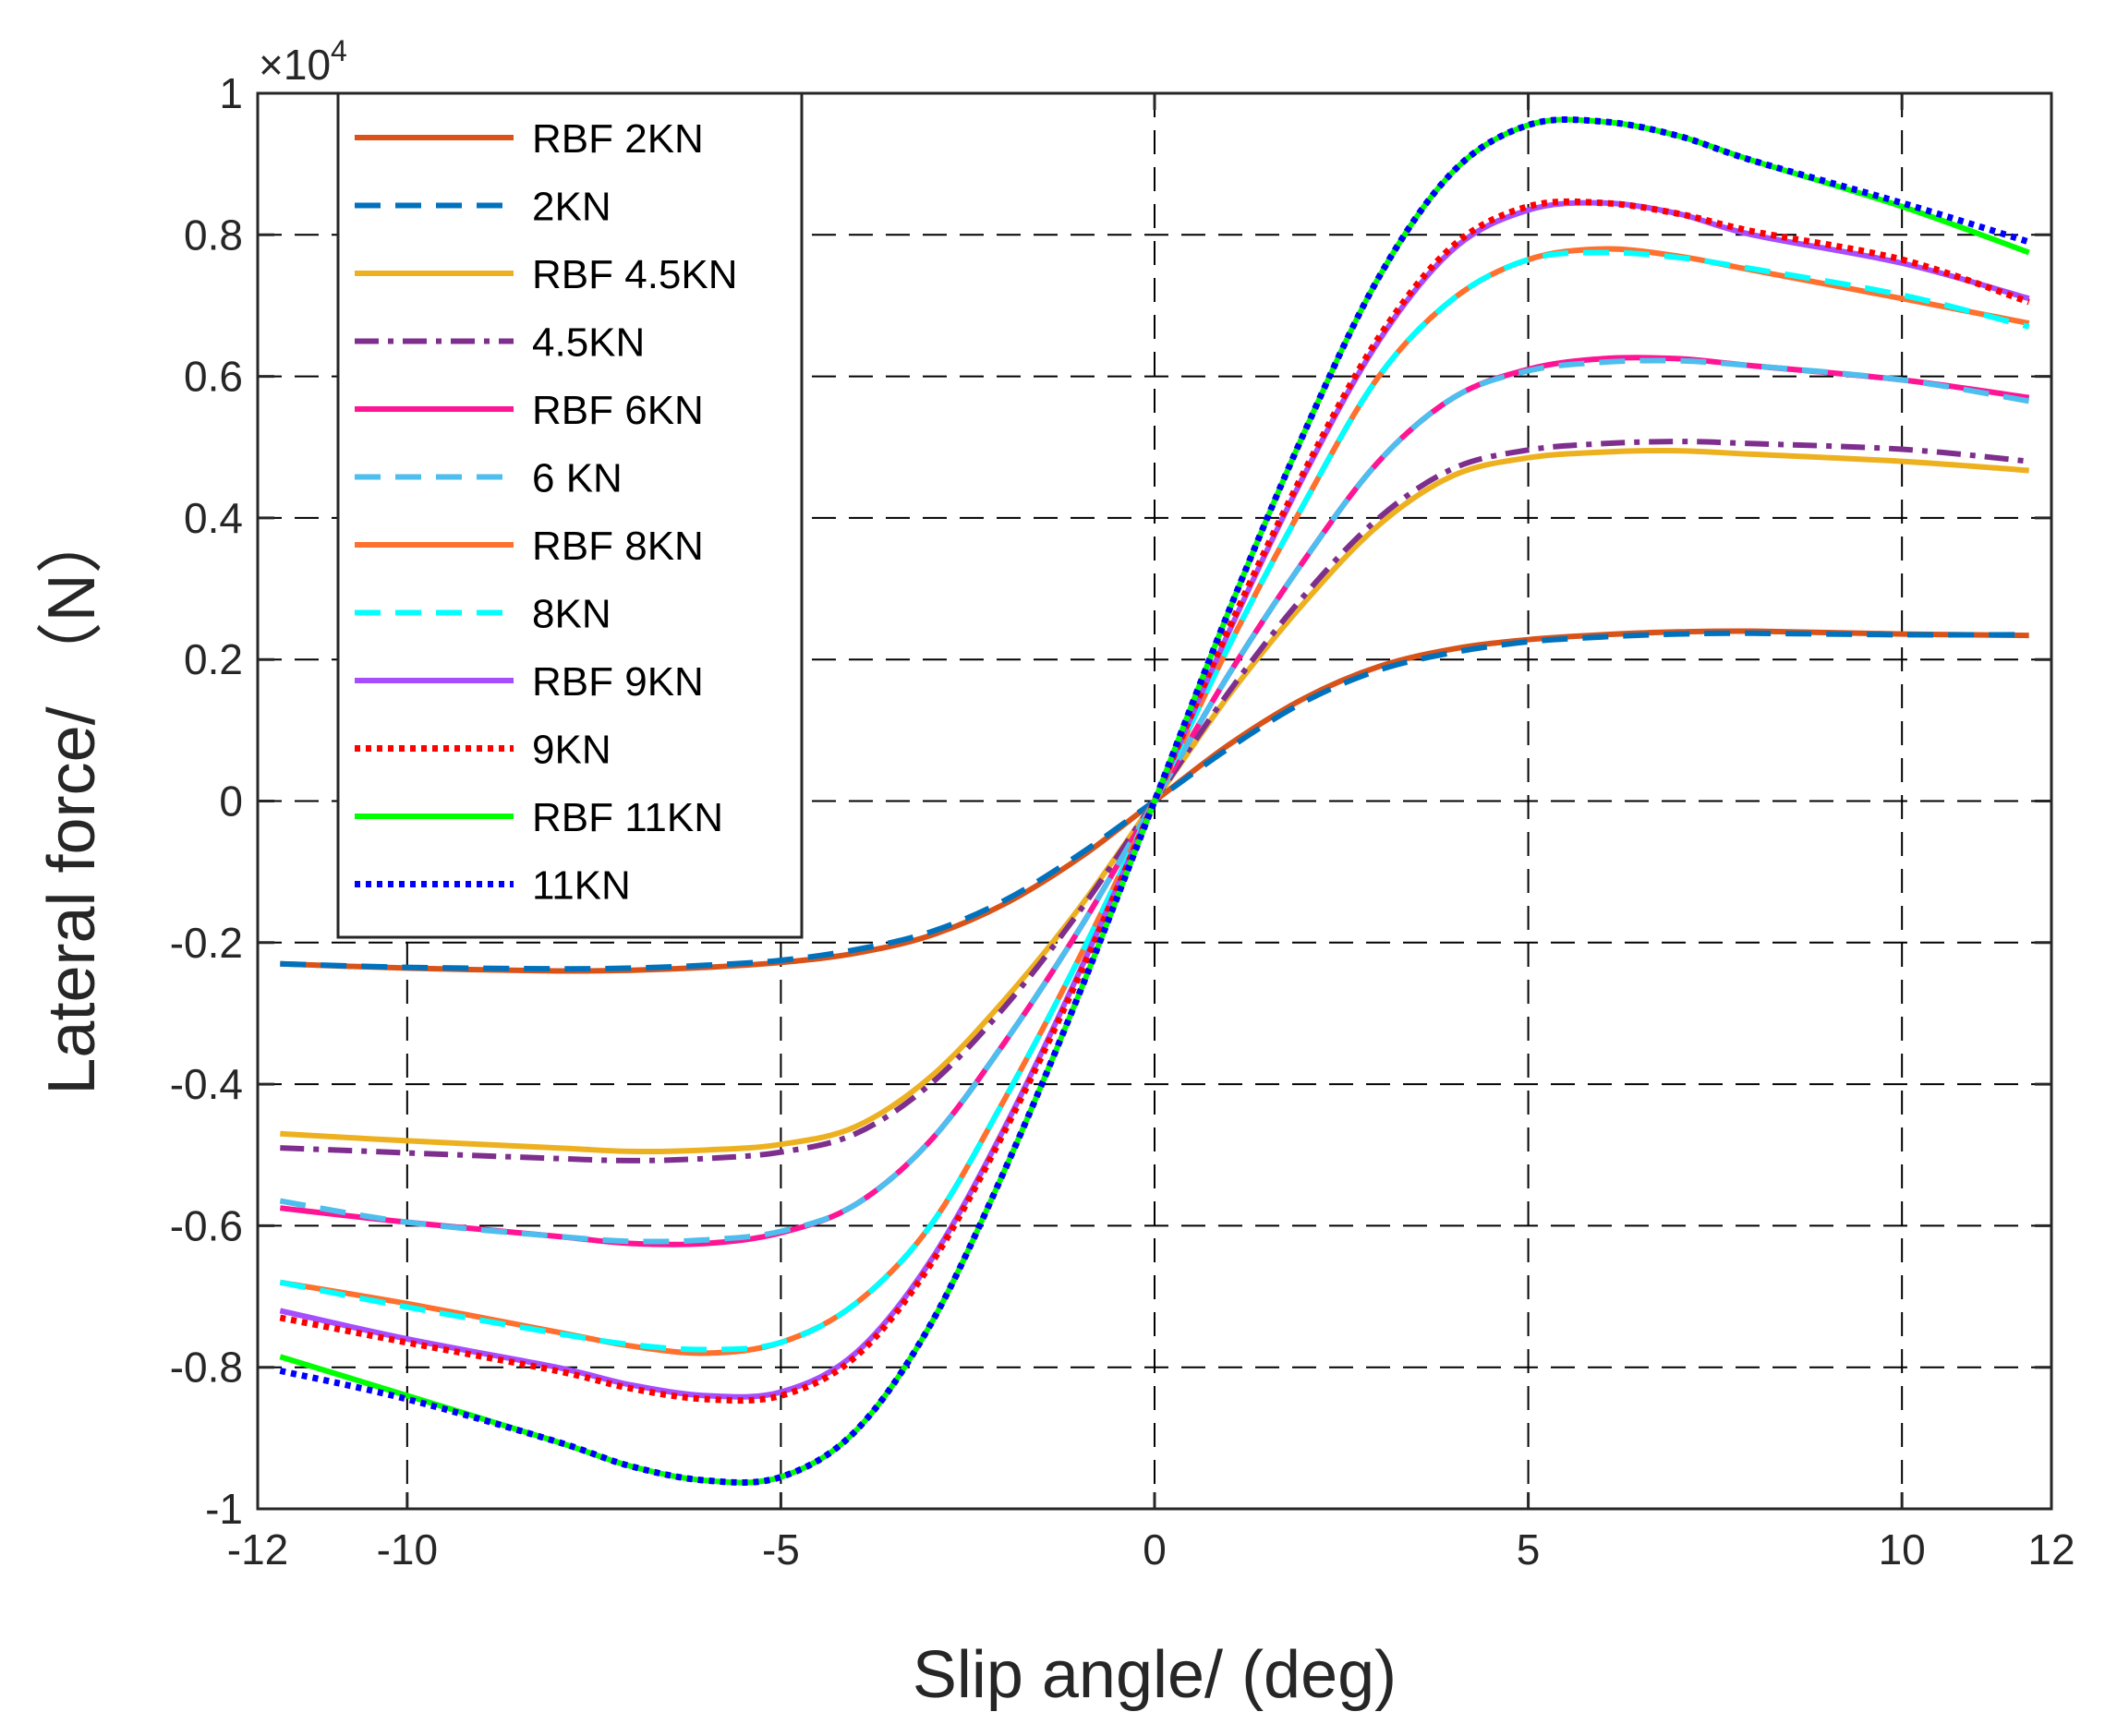  Describe the element at coordinates (635, 274) in the screenshot. I see `legend-label-3: RBF 4.5KN` at that location.